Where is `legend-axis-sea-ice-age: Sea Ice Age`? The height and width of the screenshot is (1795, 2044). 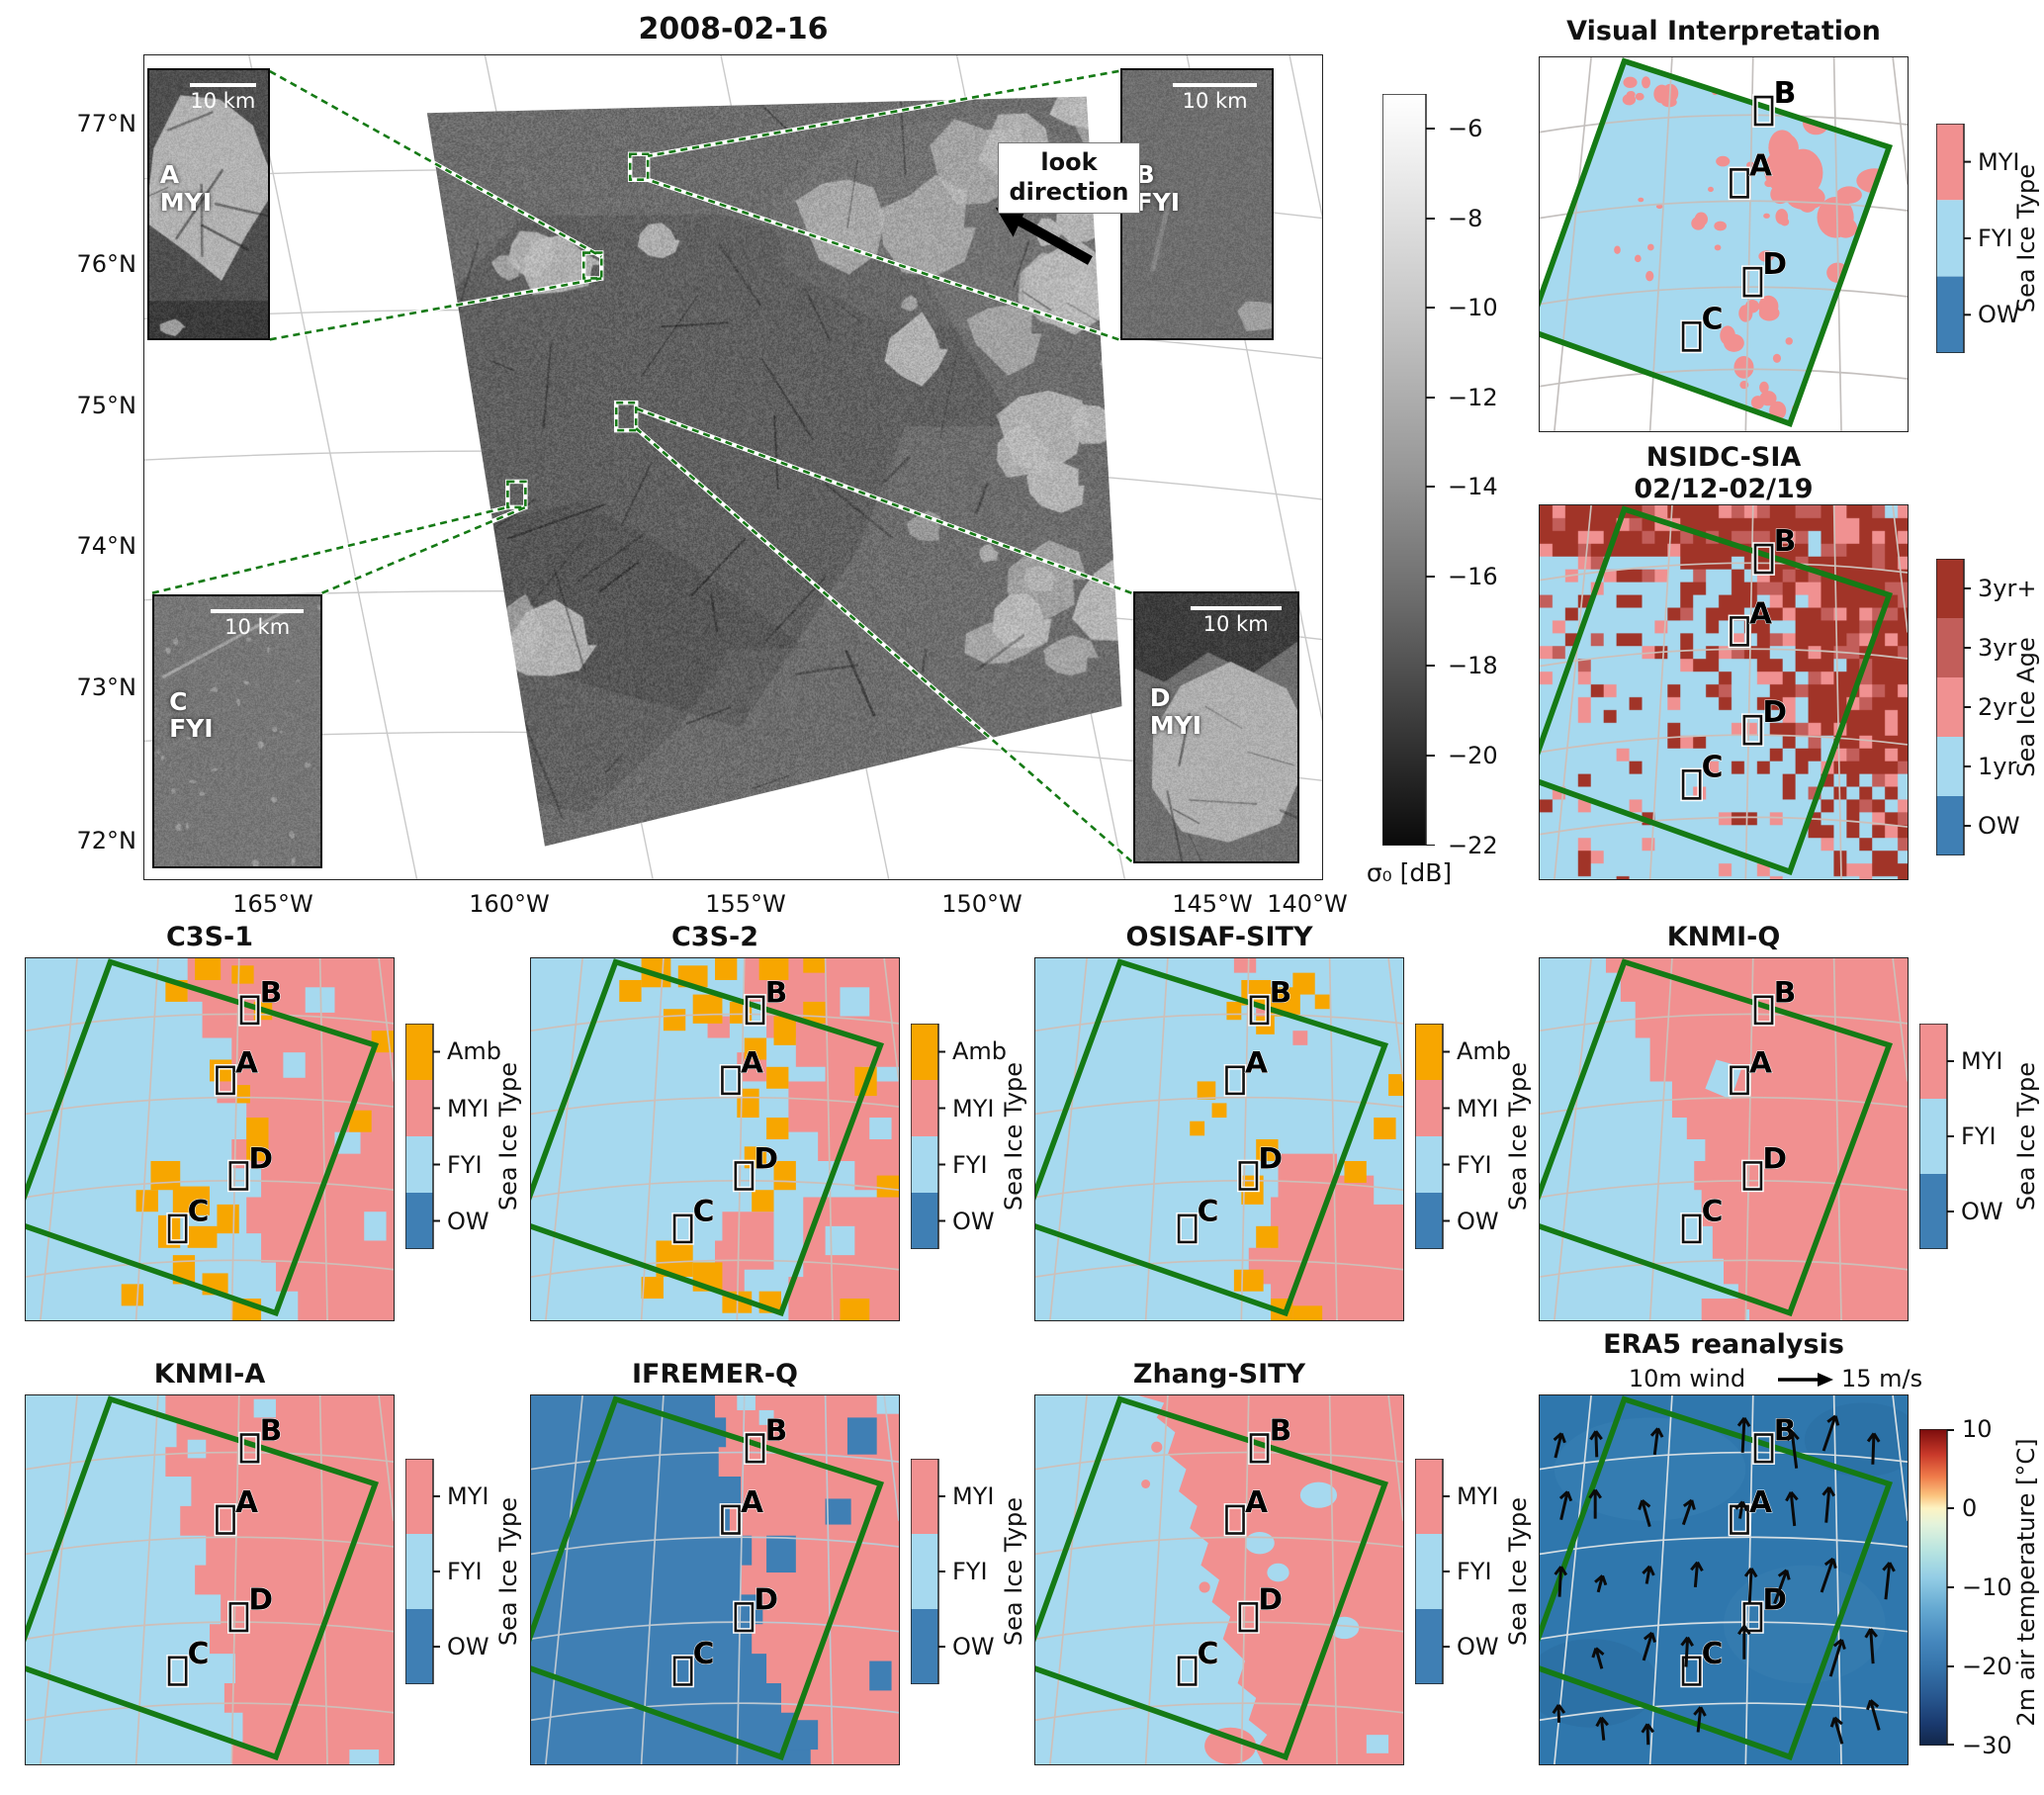 legend-axis-sea-ice-age: Sea Ice Age is located at coordinates (2026, 707).